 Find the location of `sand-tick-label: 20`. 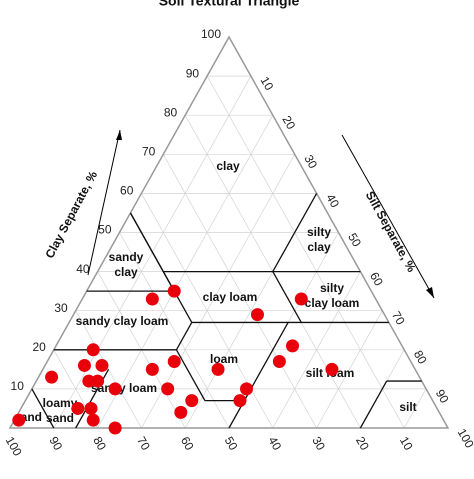

sand-tick-label: 20 is located at coordinates (362, 443).